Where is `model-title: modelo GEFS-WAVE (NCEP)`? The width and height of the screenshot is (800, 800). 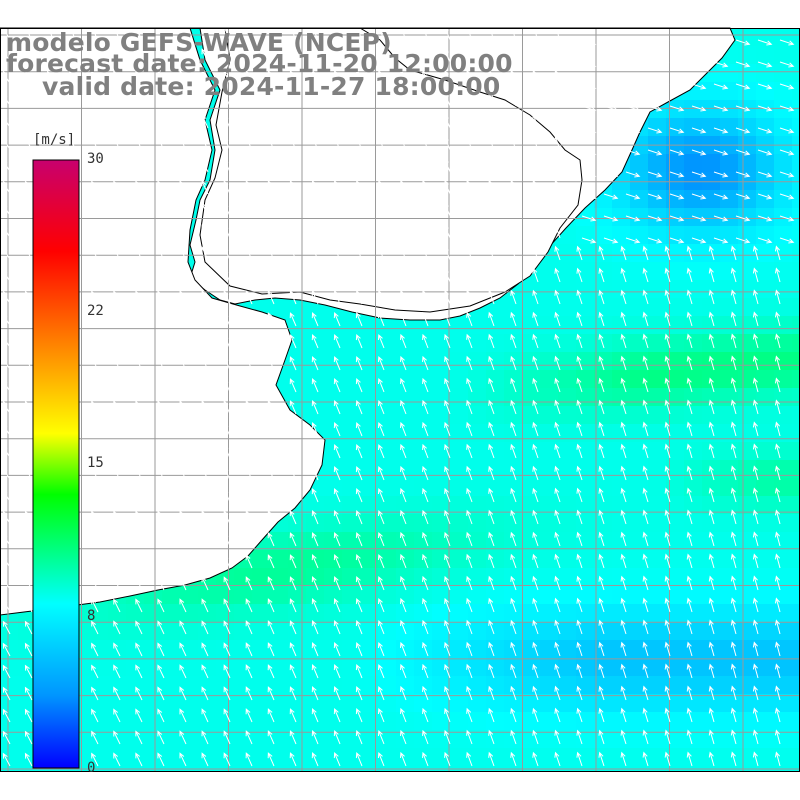
model-title: modelo GEFS-WAVE (NCEP) is located at coordinates (199, 42).